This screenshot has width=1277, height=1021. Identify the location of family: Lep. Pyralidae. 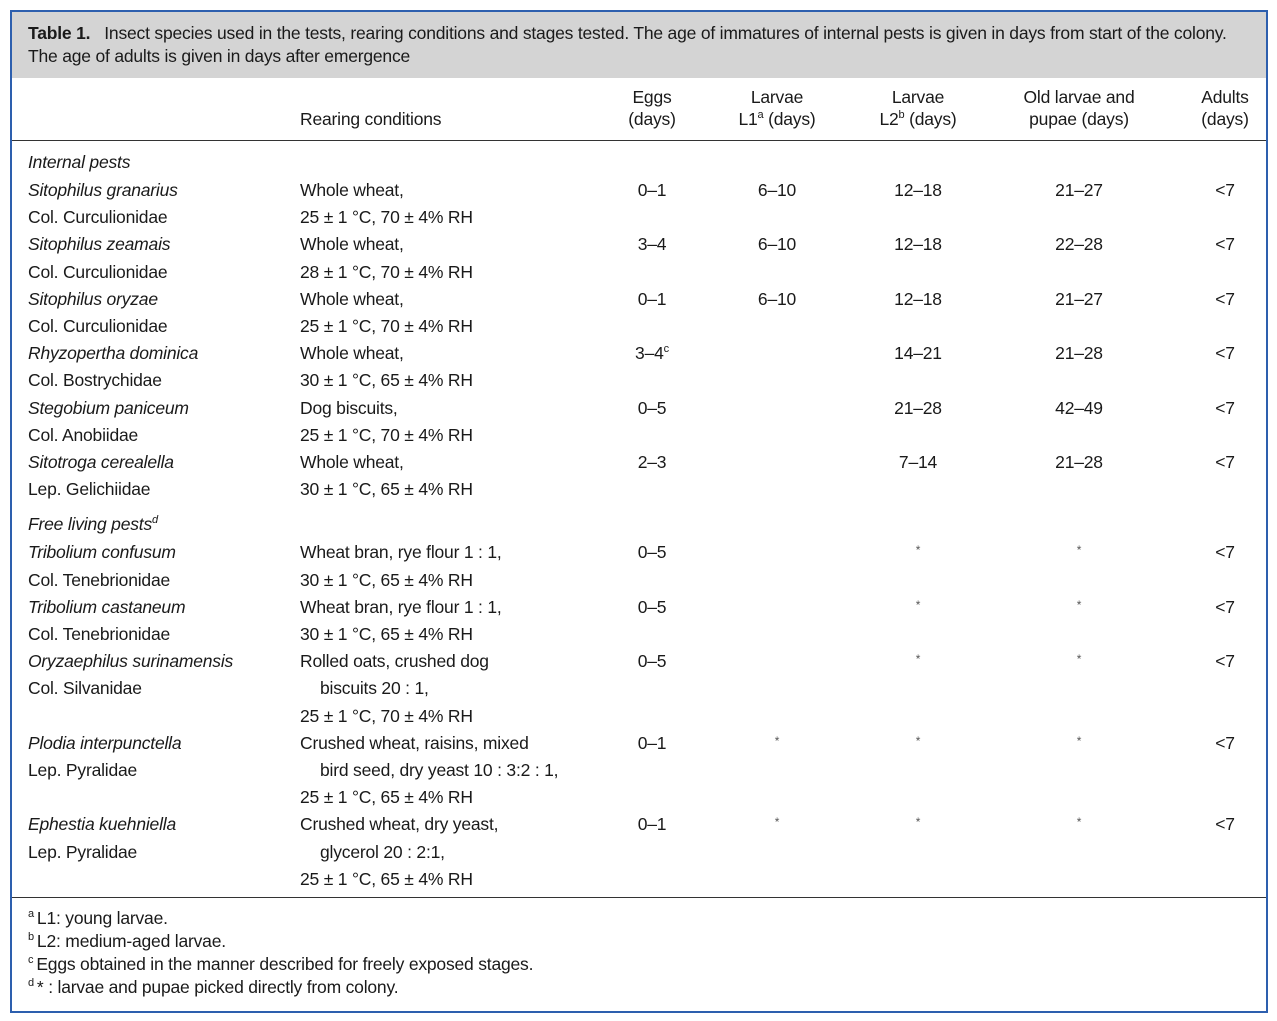
(82, 852).